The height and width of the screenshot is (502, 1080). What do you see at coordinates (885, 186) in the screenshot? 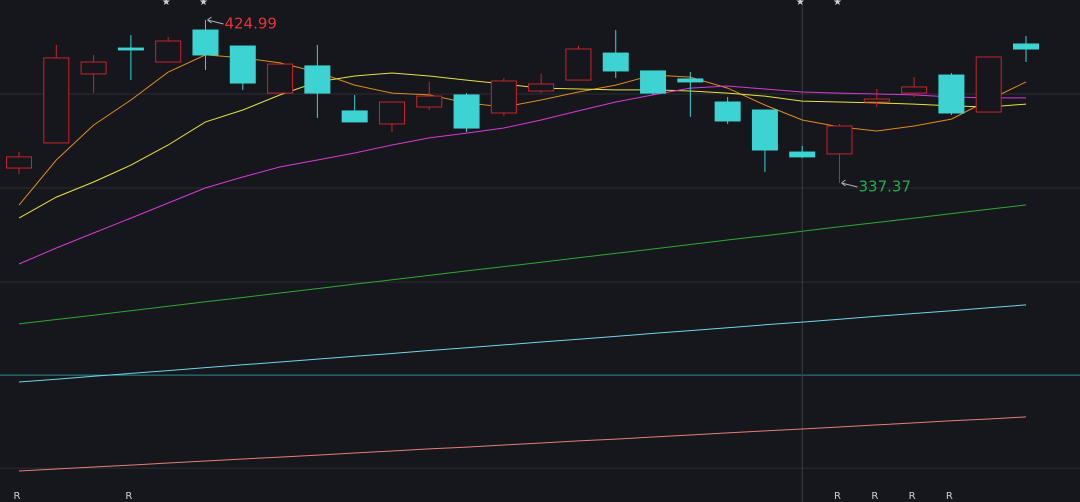
I see `annotation-label: 337.37` at bounding box center [885, 186].